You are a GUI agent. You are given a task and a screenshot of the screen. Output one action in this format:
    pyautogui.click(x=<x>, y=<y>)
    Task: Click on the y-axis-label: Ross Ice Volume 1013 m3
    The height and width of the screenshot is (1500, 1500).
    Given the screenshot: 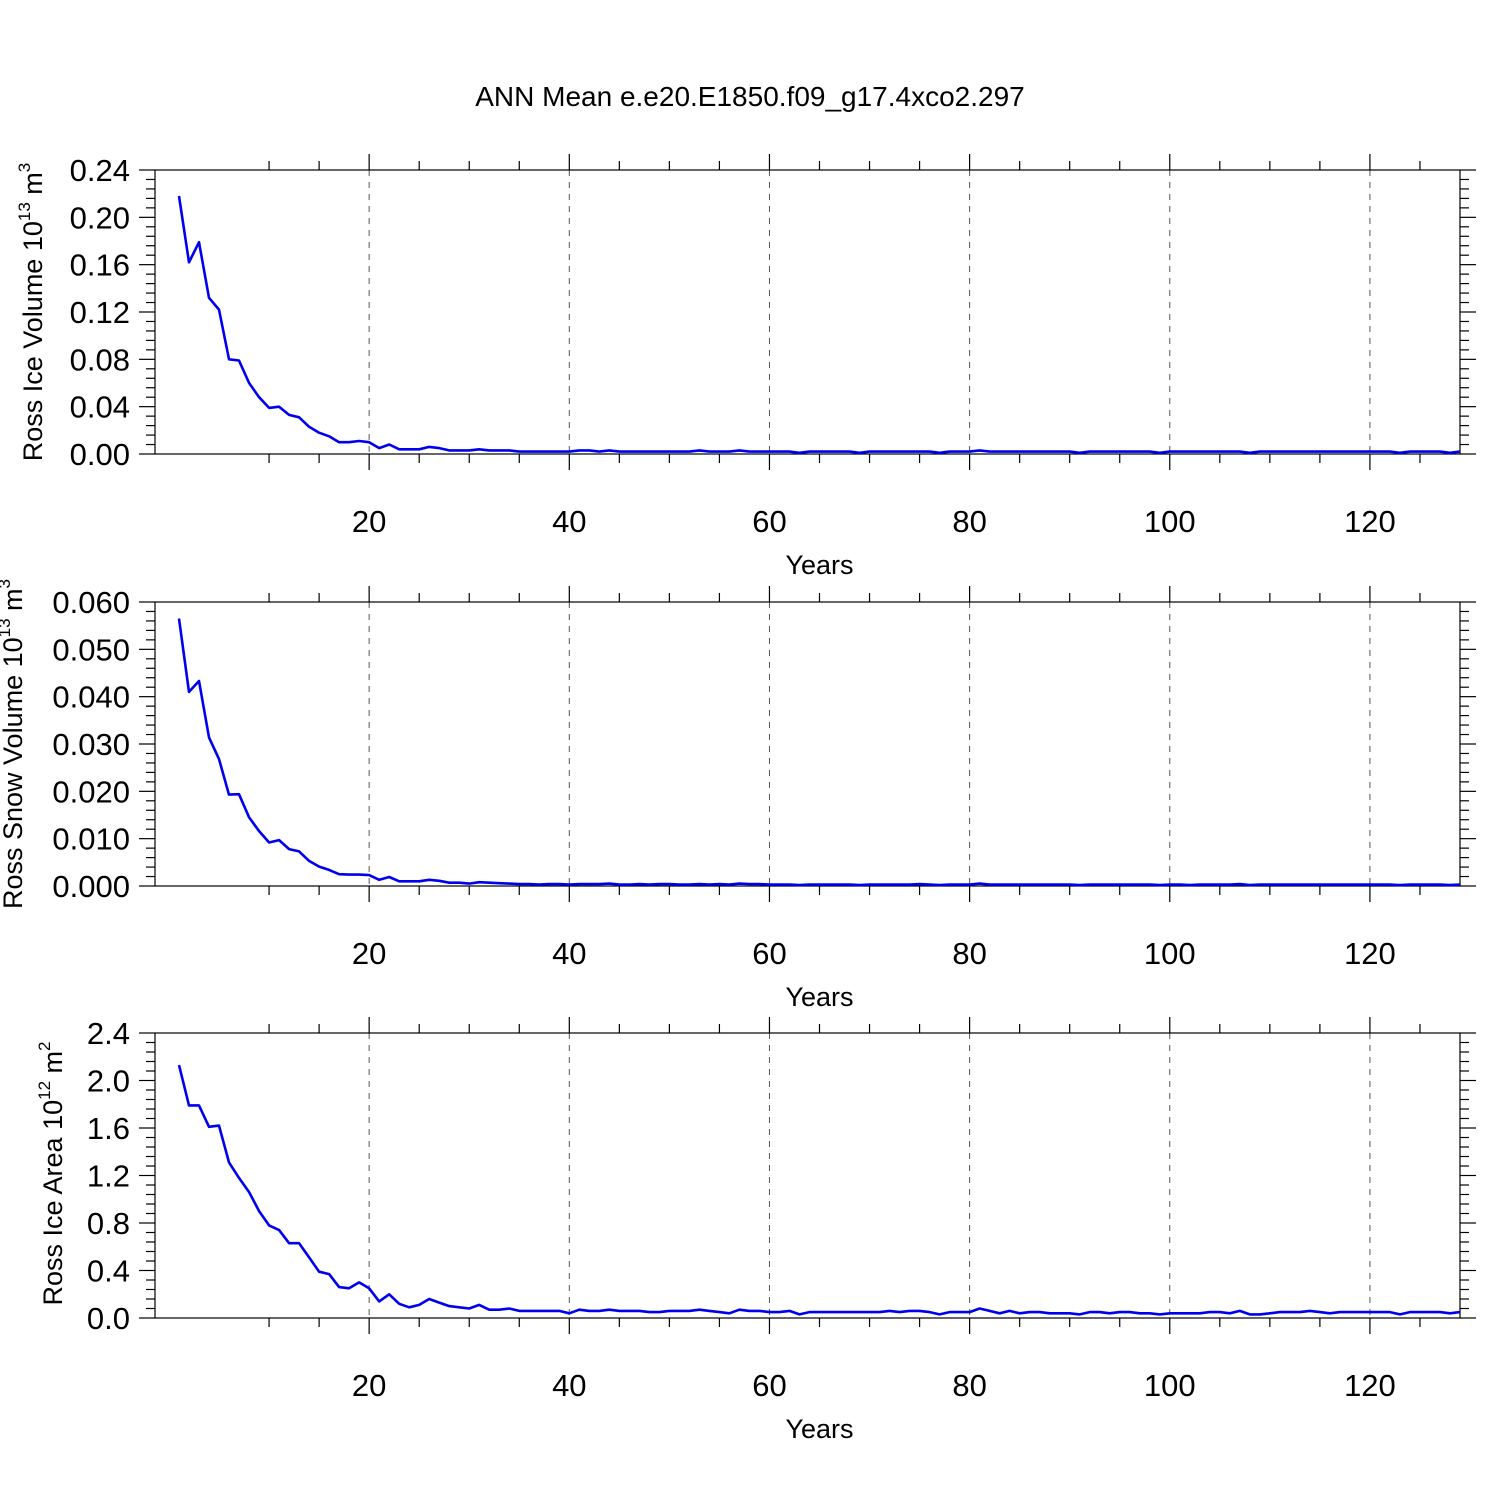 What is the action you would take?
    pyautogui.click(x=31, y=312)
    